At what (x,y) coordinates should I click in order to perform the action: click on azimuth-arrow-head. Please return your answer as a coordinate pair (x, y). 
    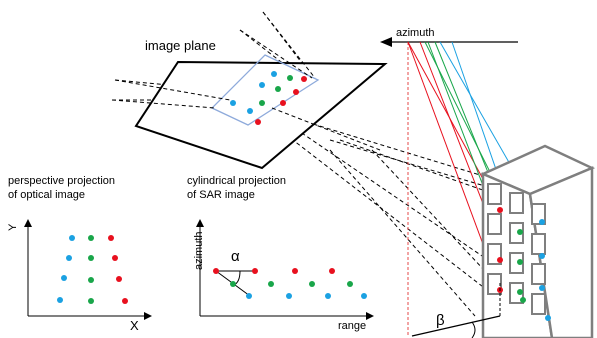
    Looking at the image, I should click on (386, 42).